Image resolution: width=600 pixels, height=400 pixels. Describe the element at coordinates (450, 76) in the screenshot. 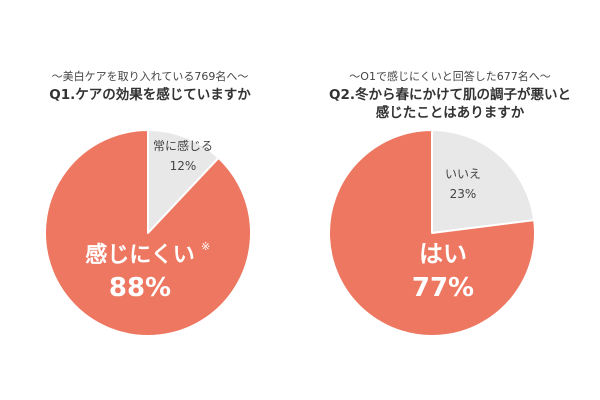

I see `chart-q2-subtitle: 〜O1で感じにくいと回答した677名へ〜` at that location.